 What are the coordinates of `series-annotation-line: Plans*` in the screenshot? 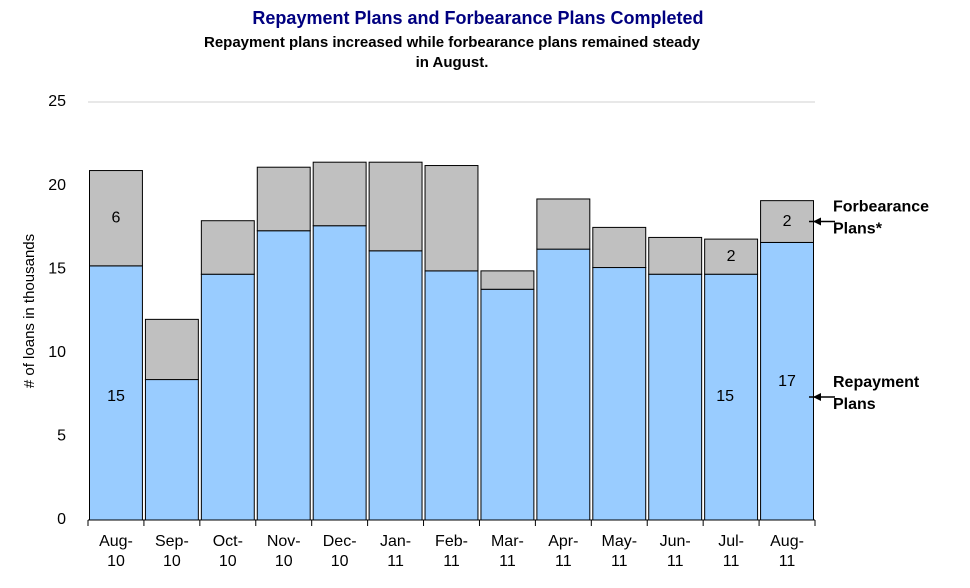 It's located at (858, 229).